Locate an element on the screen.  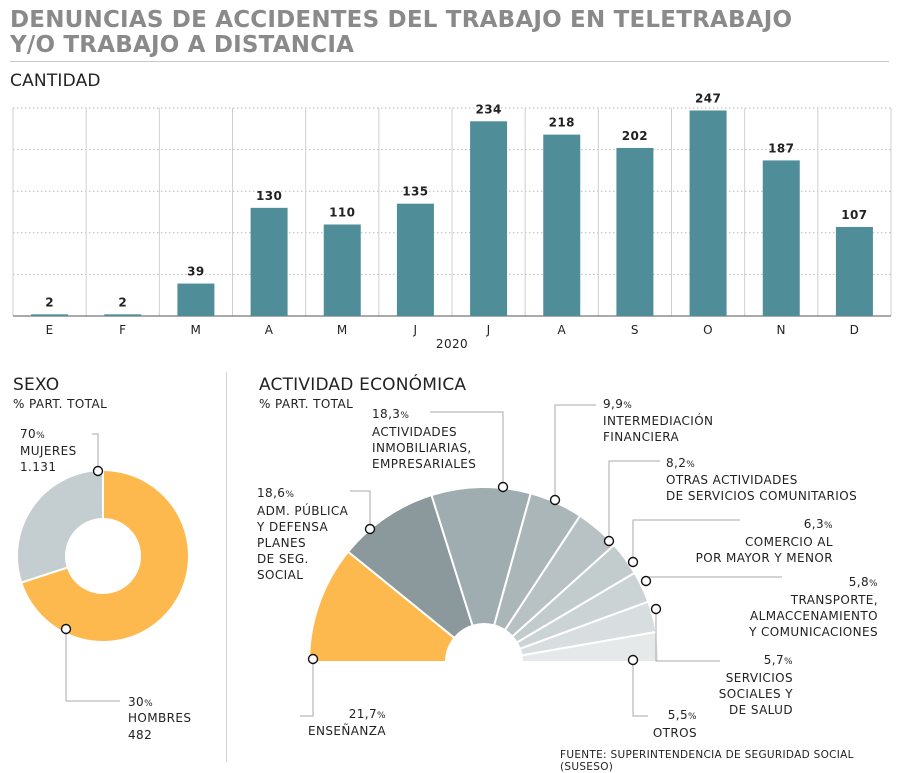
activity-category-label: ENSEÑANZA is located at coordinates (347, 730).